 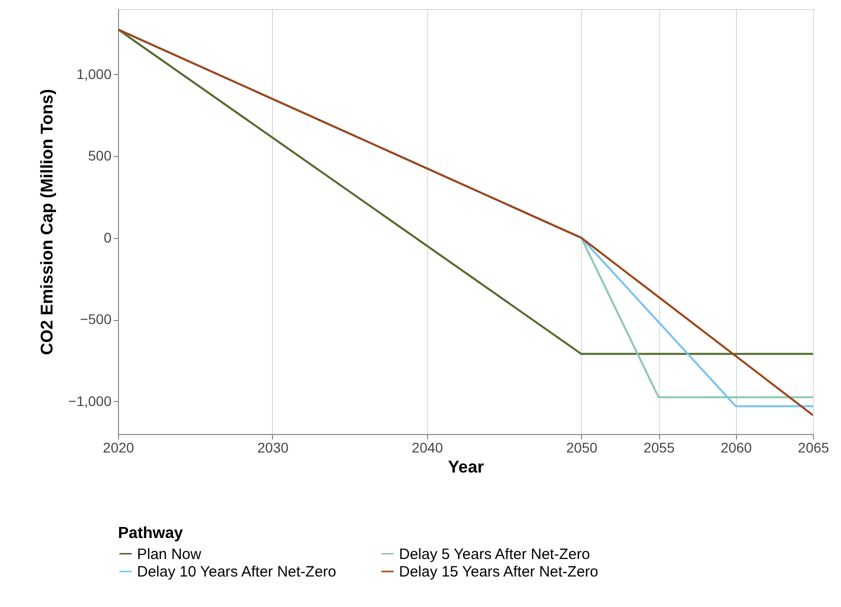 I want to click on x-tick-label: 2030, so click(x=273, y=448).